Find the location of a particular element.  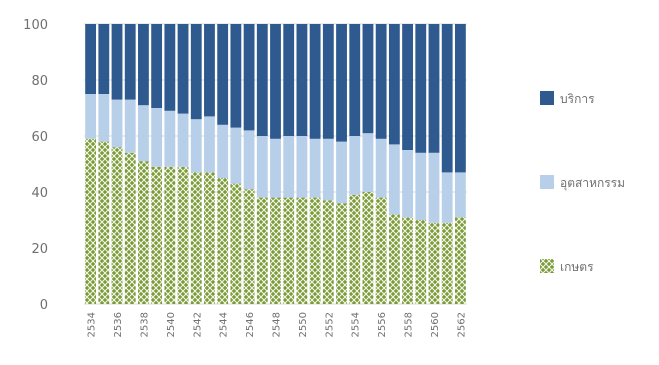

legend-label: เกษตร is located at coordinates (577, 267).